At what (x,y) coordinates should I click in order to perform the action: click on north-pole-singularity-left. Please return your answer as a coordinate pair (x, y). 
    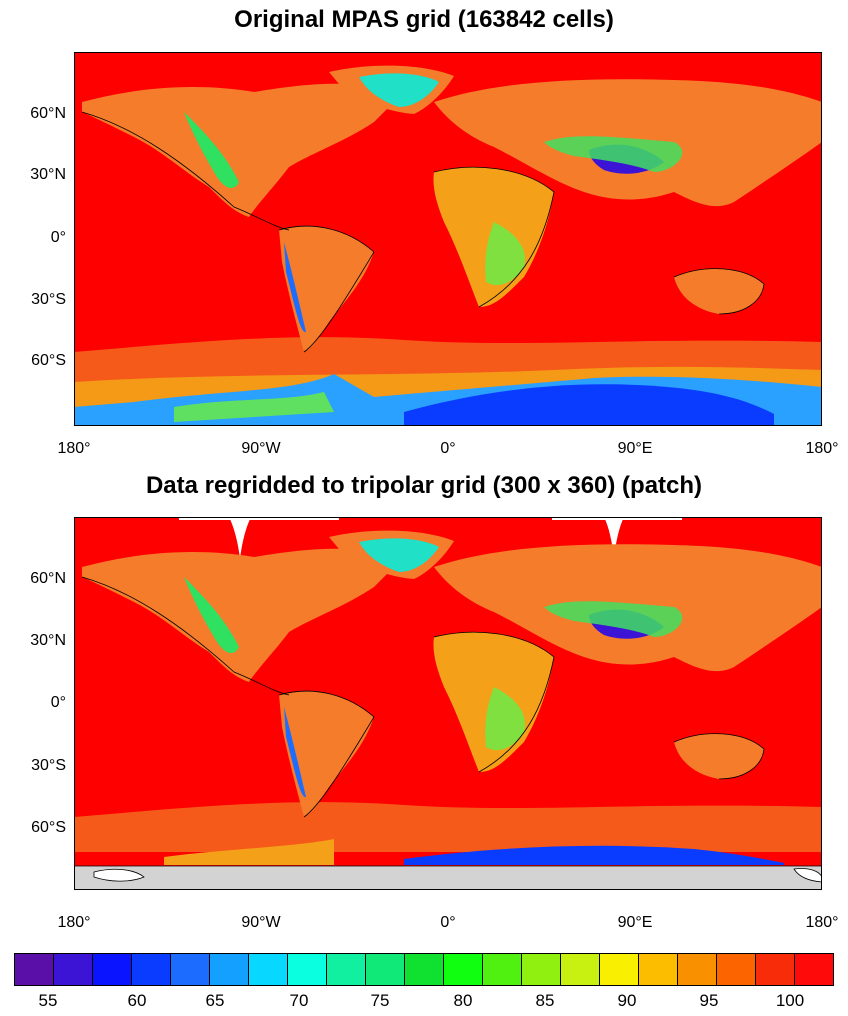
    Looking at the image, I should click on (240, 538).